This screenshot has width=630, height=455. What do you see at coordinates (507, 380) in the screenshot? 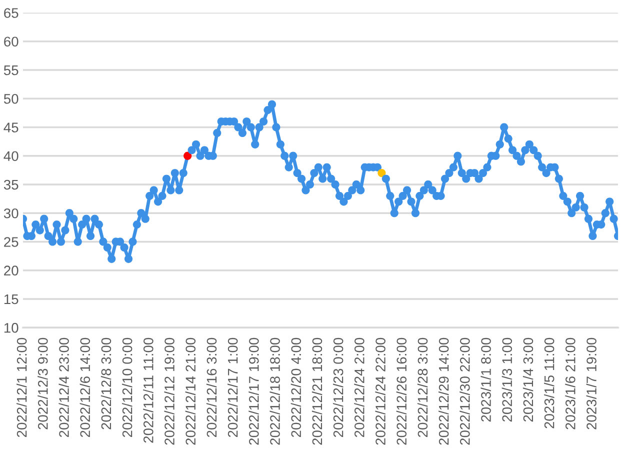
I see `x-tick-label: 2023/1/3 1:00` at bounding box center [507, 380].